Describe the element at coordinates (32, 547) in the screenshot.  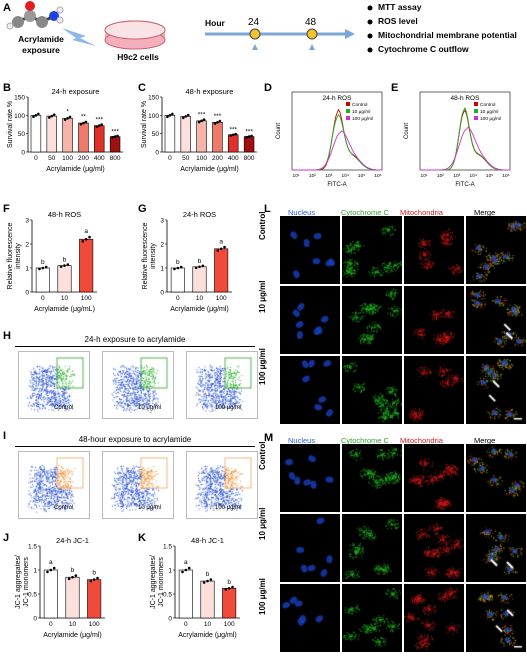
I see `y-tick-label: 1.5` at that location.